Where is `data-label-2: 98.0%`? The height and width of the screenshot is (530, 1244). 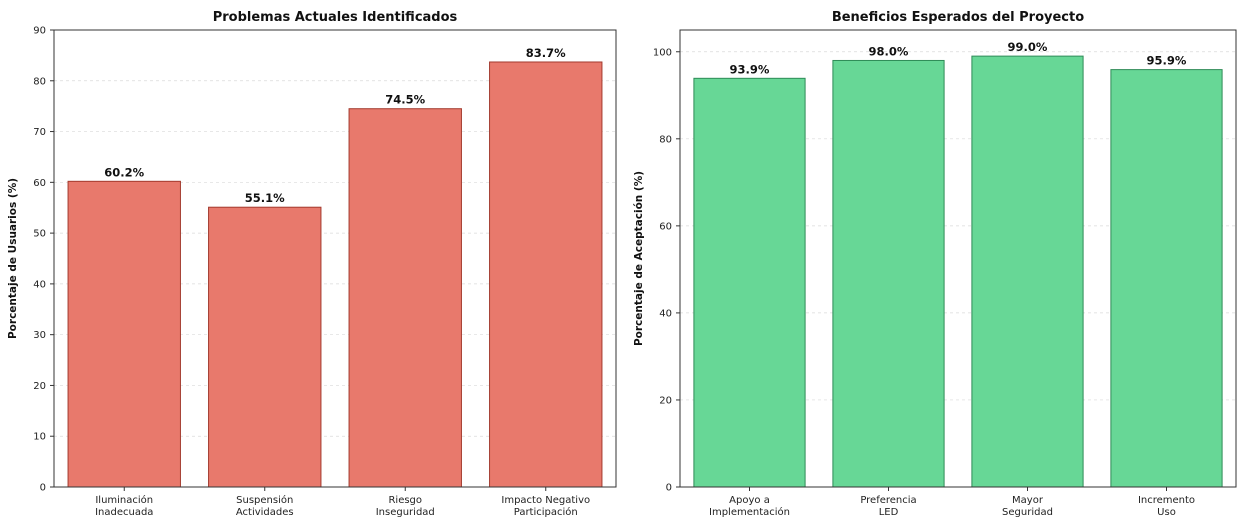 data-label-2: 98.0% is located at coordinates (889, 51).